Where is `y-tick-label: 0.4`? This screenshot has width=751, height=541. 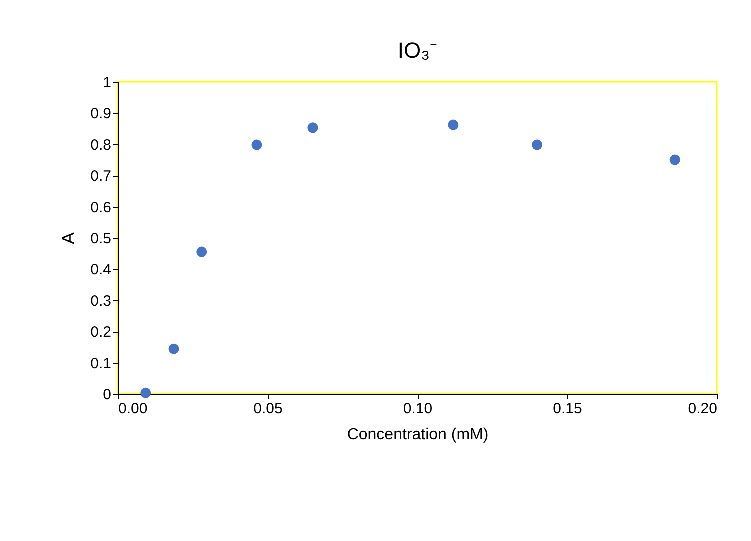 y-tick-label: 0.4 is located at coordinates (101, 270).